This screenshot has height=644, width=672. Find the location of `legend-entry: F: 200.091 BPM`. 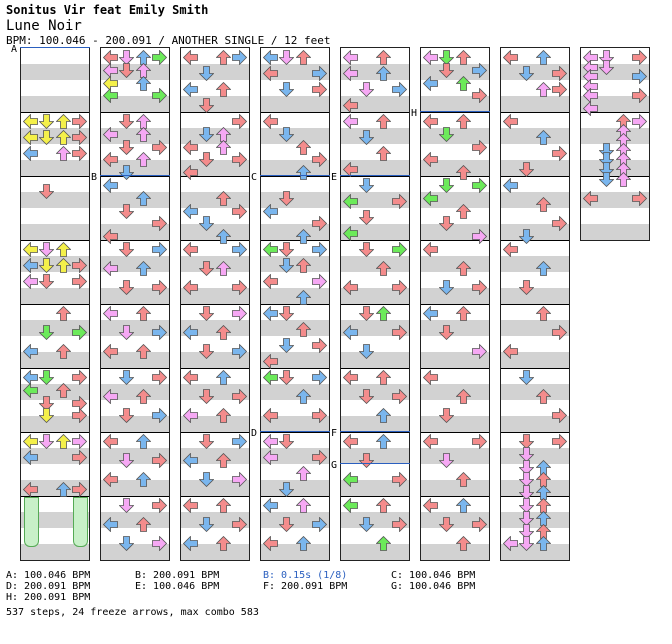

legend-entry: F: 200.091 BPM is located at coordinates (305, 586).